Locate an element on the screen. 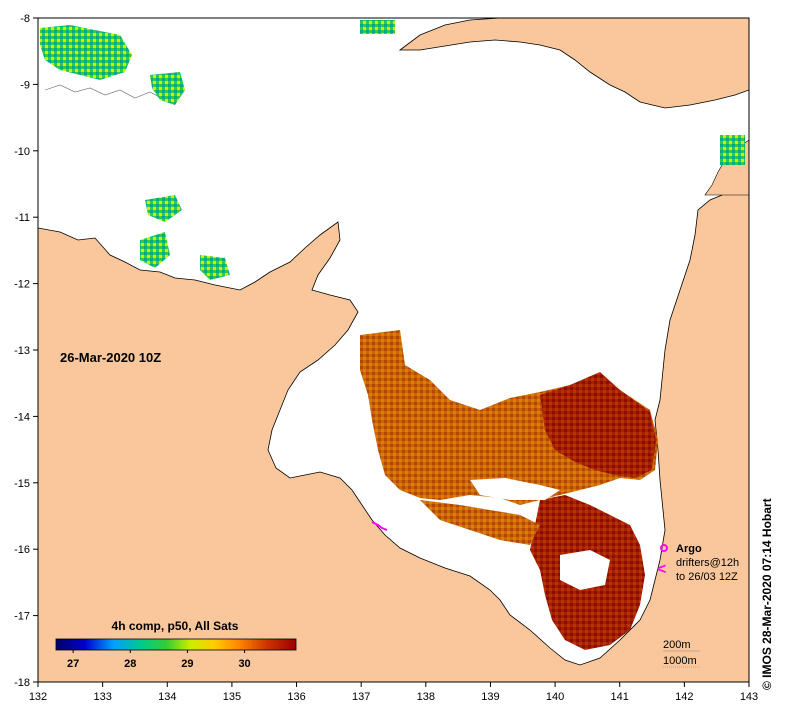 Image resolution: width=791 pixels, height=716 pixels. y-tick-label: -8 is located at coordinates (25, 19).